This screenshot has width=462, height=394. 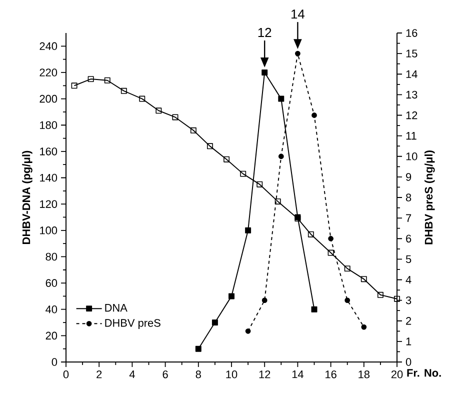 What do you see at coordinates (49, 178) in the screenshot?
I see `y-tick-label: 140` at bounding box center [49, 178].